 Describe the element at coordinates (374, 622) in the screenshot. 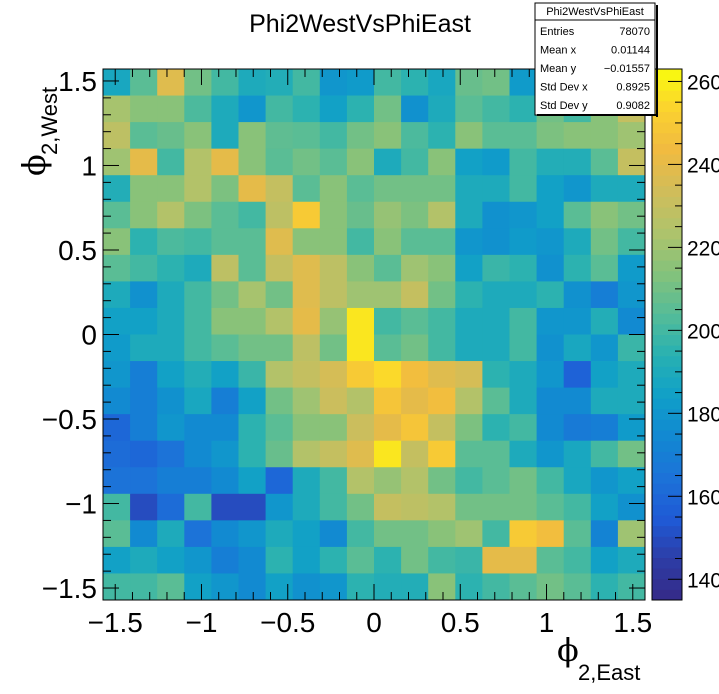

I see `x-tick-label: 0` at that location.